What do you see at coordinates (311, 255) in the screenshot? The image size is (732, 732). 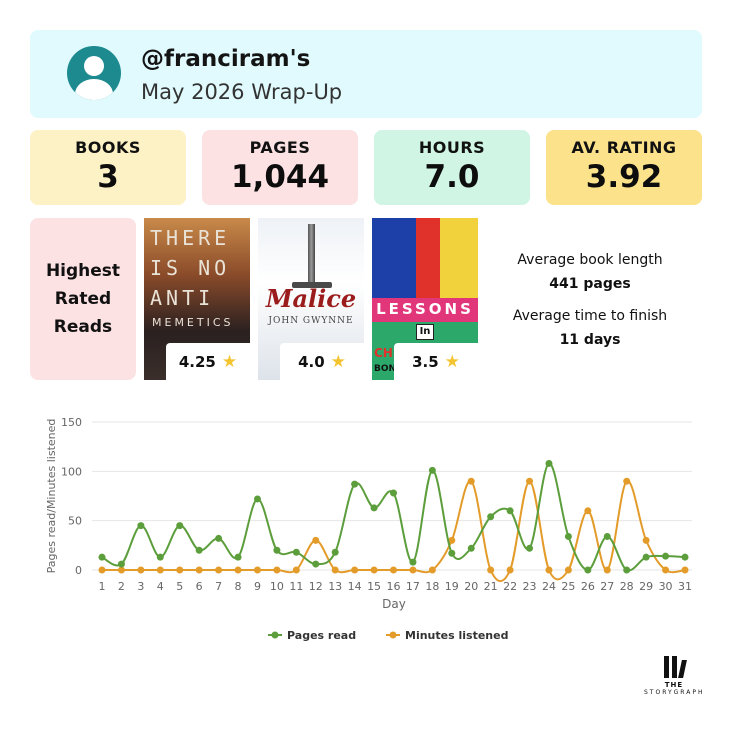 I see `sword-illustration` at bounding box center [311, 255].